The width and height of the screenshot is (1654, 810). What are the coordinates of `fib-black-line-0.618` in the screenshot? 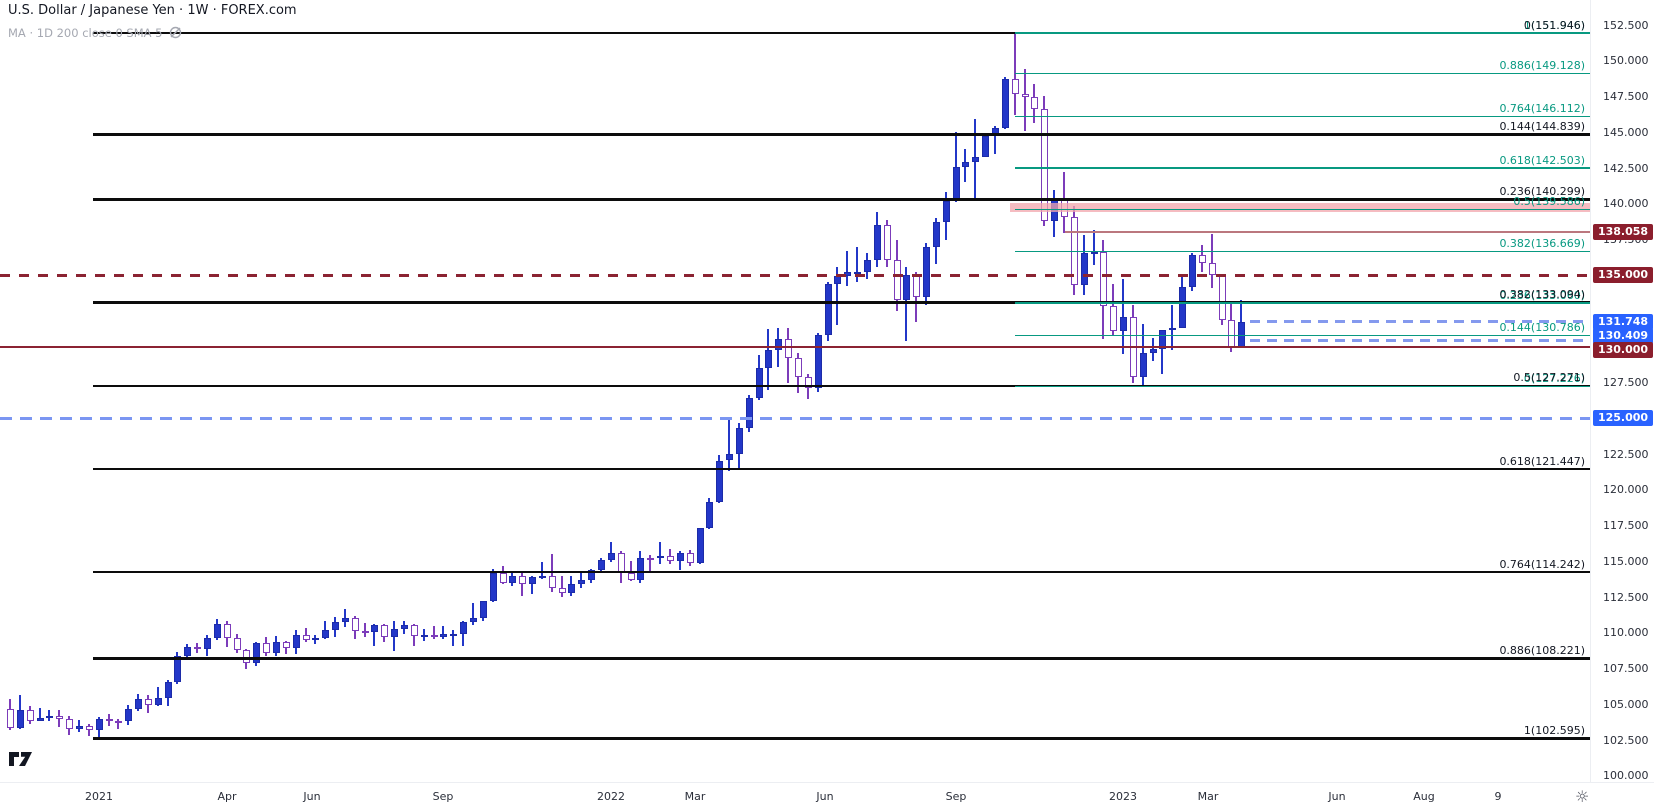 It's located at (841, 469).